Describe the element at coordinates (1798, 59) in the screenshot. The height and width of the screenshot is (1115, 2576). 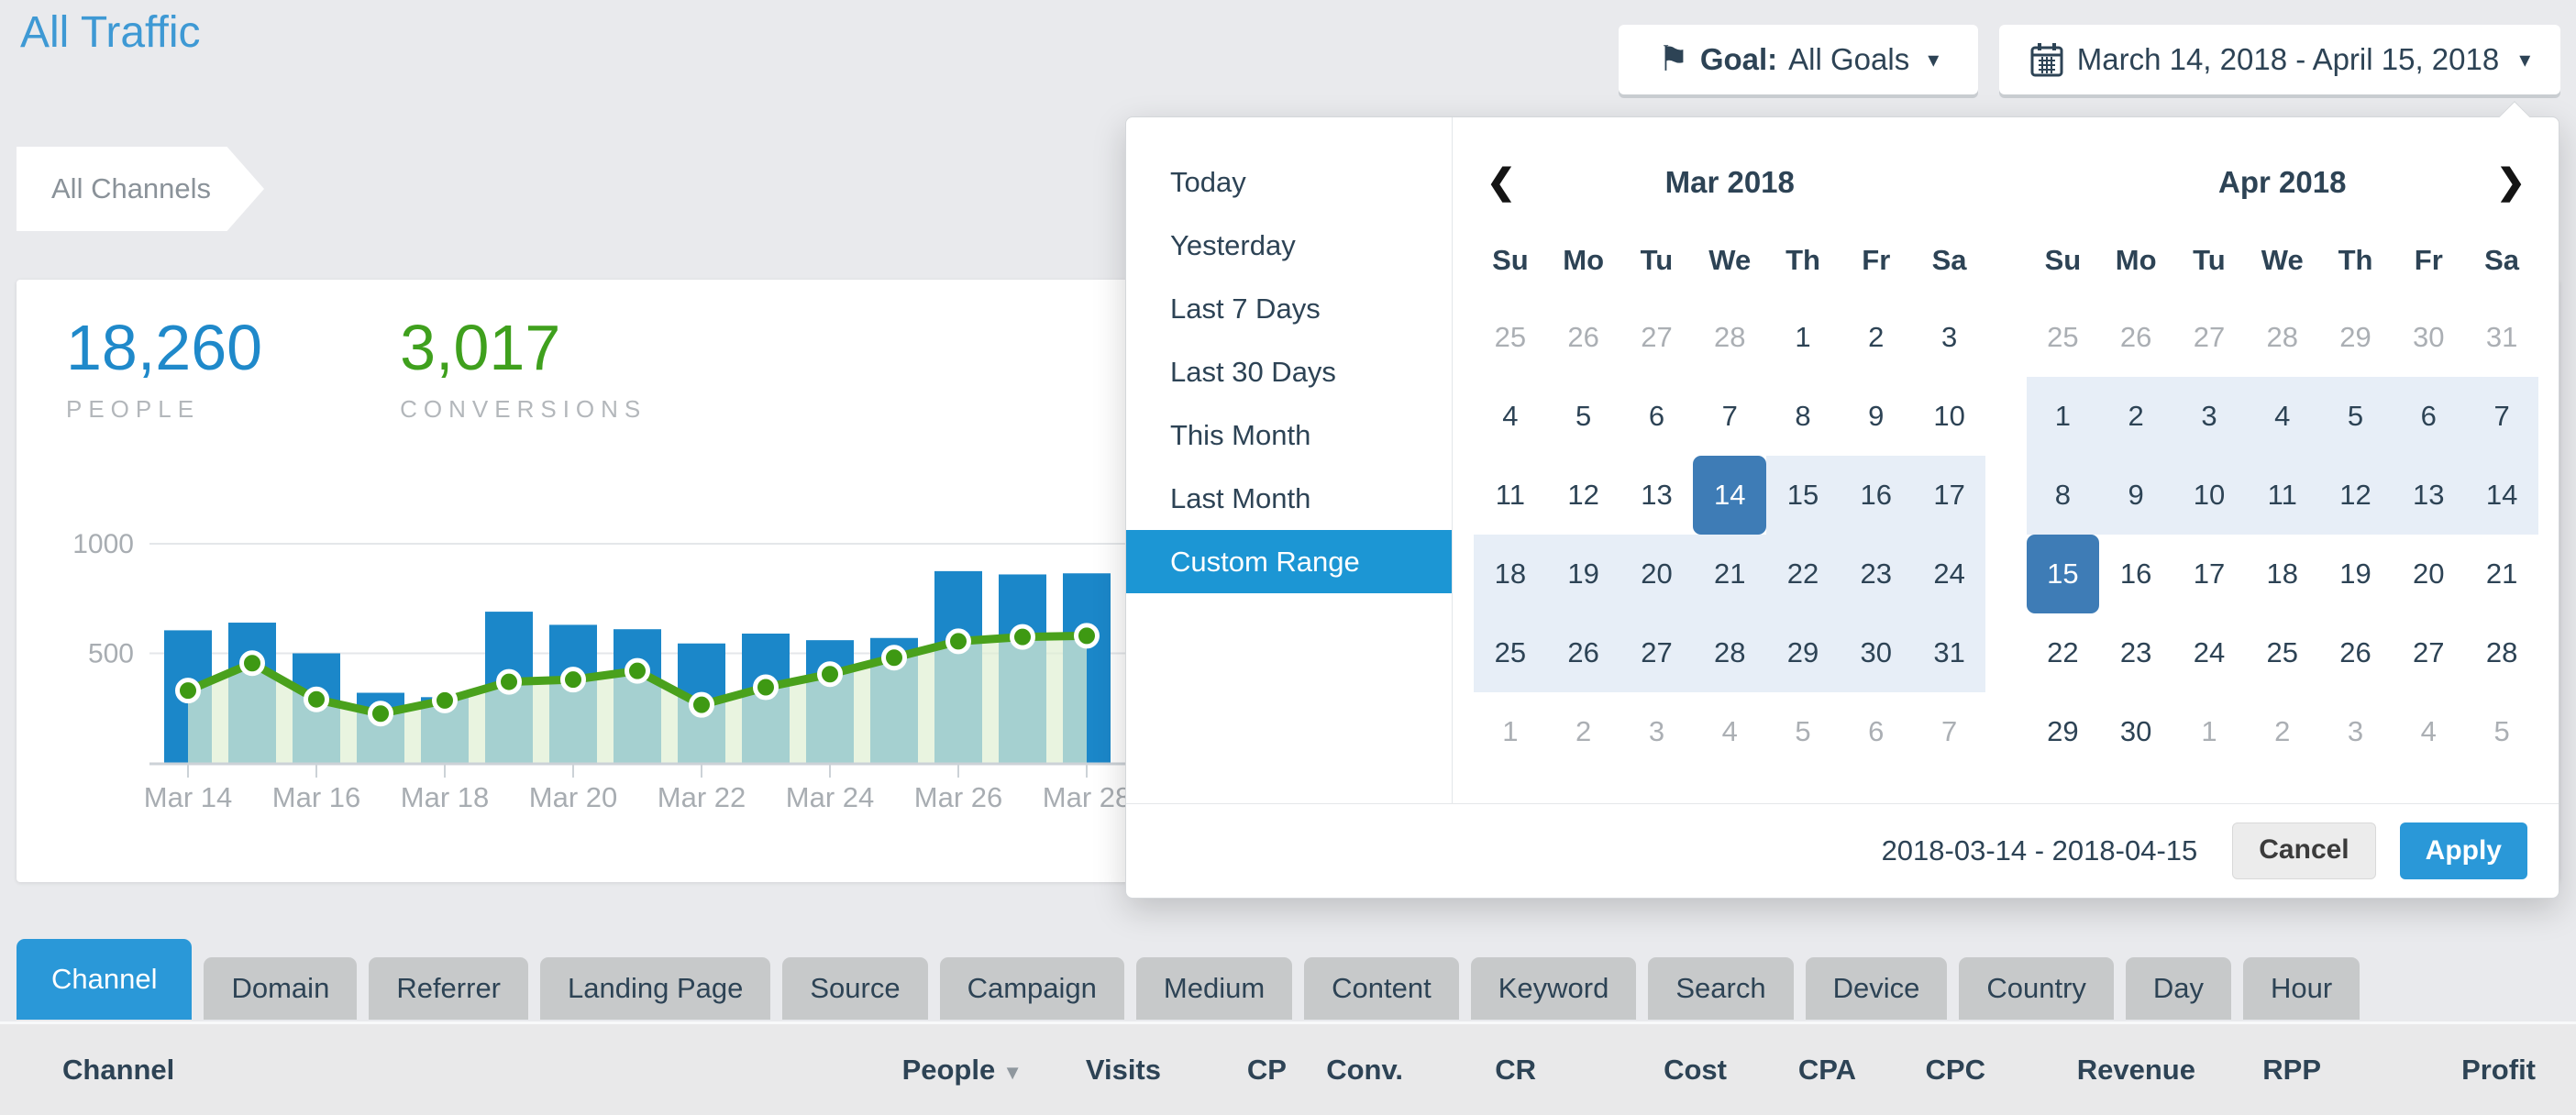
I see `goal-selector-button: ⚑ Goal: All Goals ▾` at that location.